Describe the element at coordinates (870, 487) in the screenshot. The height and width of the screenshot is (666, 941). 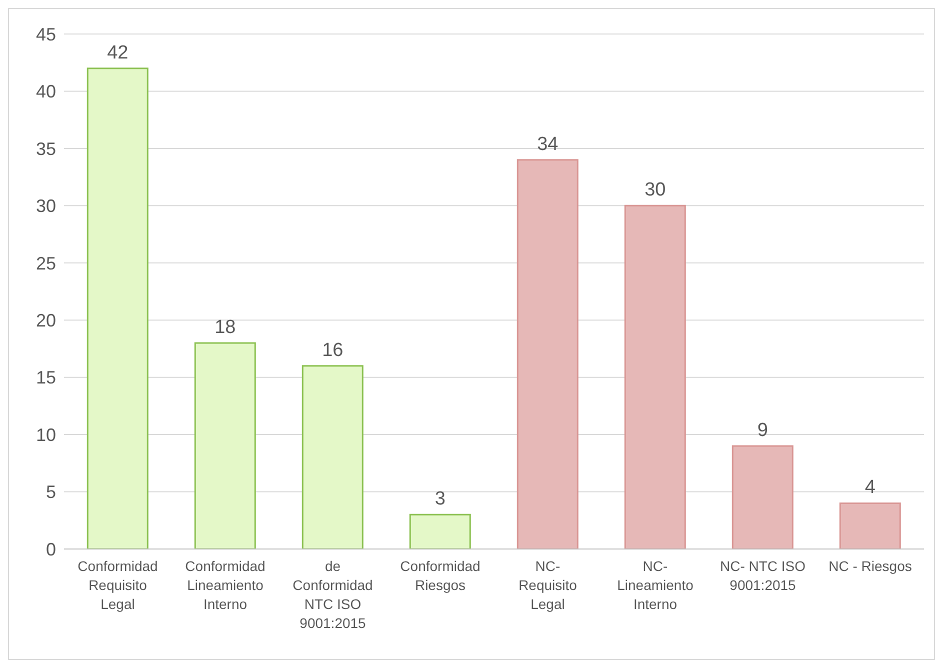
I see `data-label: 4` at that location.